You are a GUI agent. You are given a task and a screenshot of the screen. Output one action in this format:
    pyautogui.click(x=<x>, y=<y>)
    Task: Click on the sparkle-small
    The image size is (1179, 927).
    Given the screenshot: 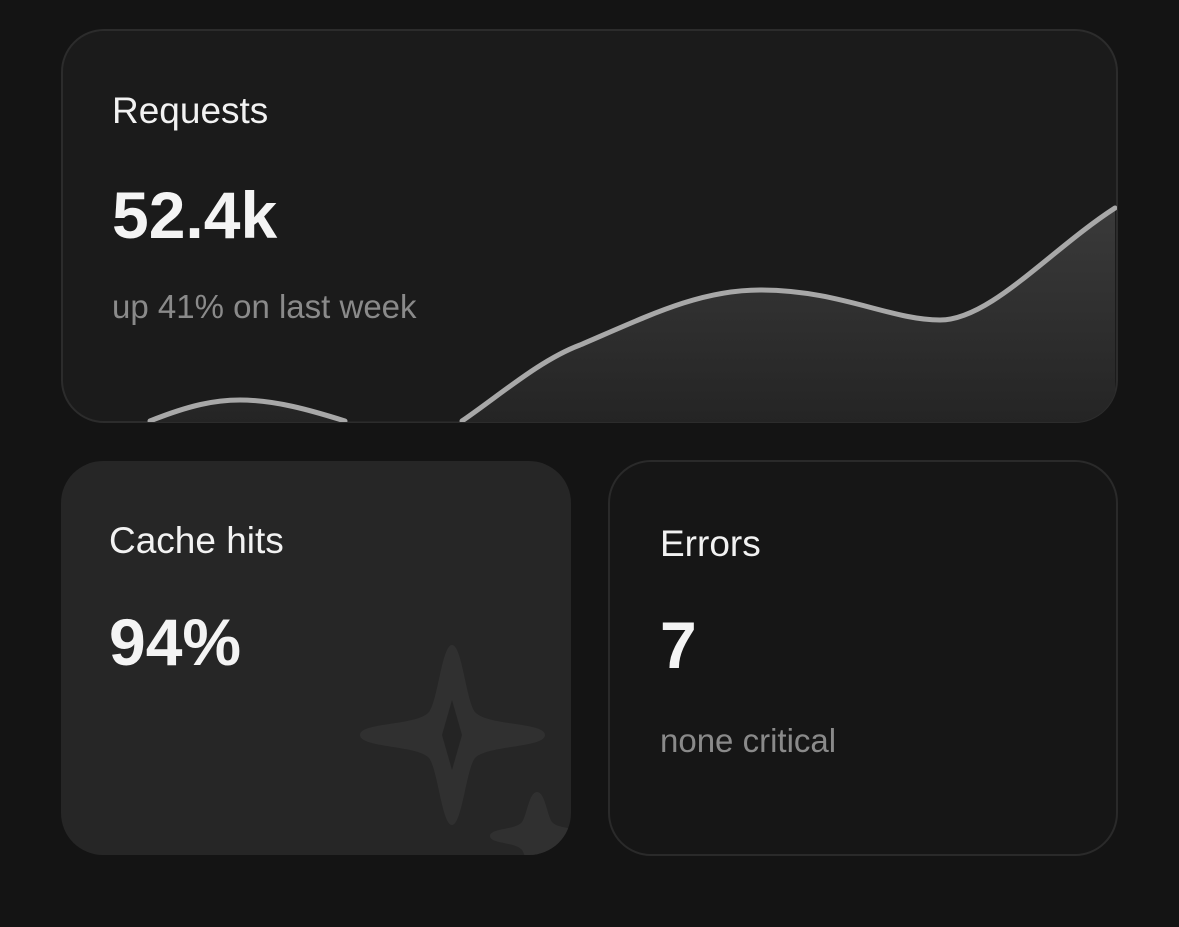 What is the action you would take?
    pyautogui.click(x=530, y=823)
    